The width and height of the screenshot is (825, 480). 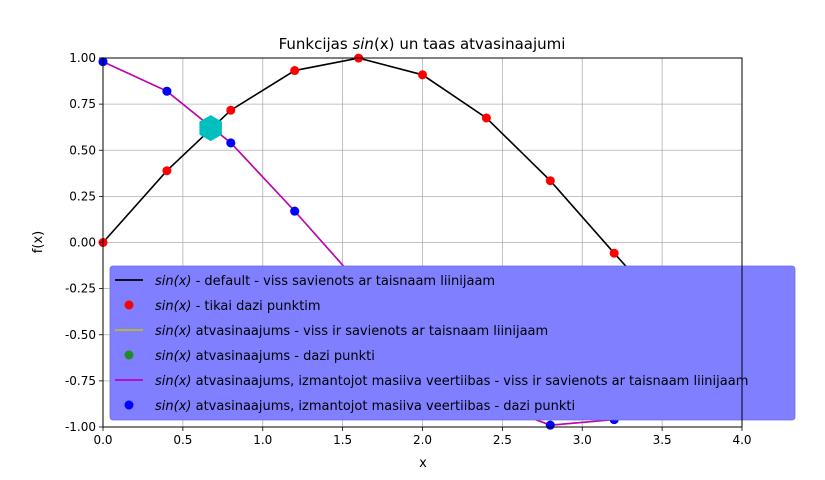 What do you see at coordinates (82, 58) in the screenshot?
I see `y-tick-label: 1.00` at bounding box center [82, 58].